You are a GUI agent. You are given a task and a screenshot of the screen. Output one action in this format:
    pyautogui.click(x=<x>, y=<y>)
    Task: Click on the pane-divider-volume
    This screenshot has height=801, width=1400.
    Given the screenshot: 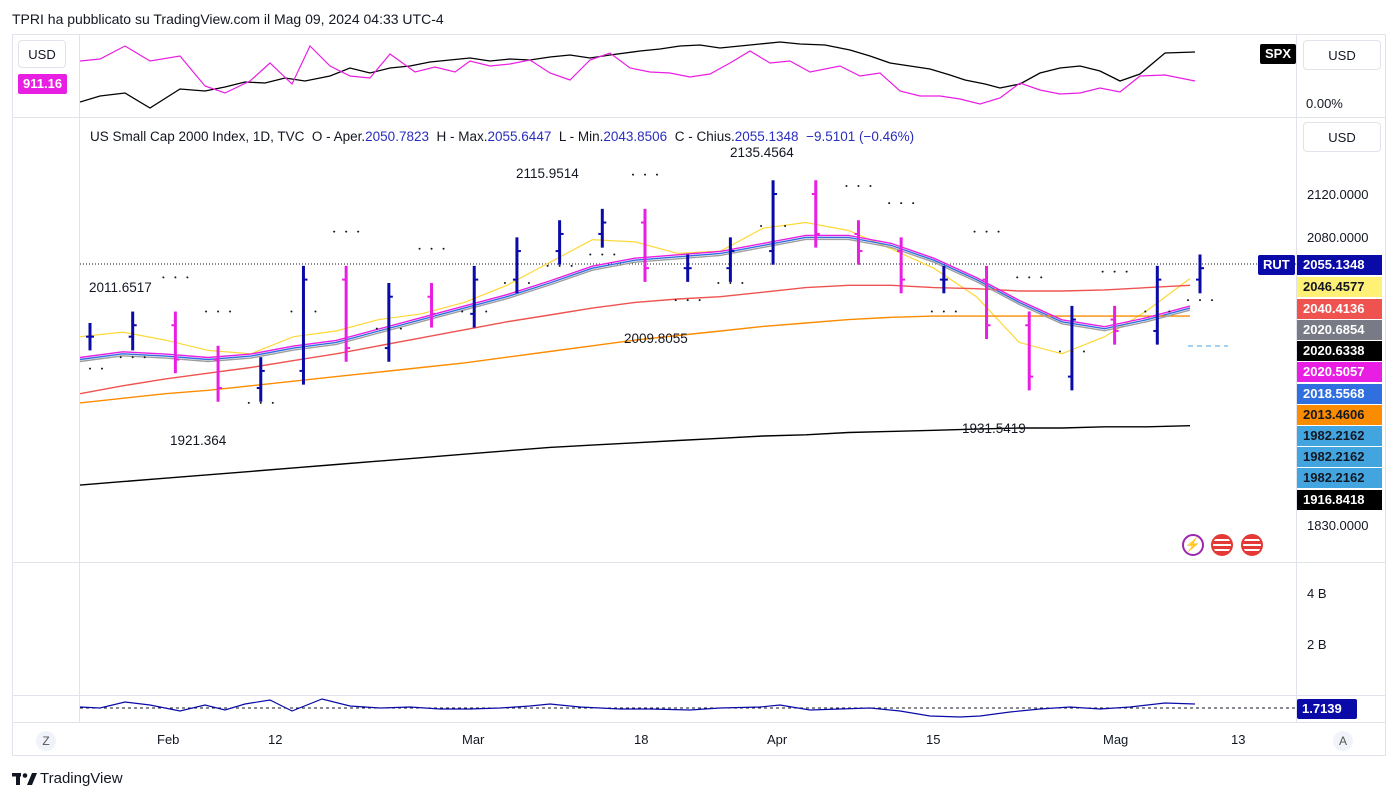 What is the action you would take?
    pyautogui.click(x=699, y=562)
    